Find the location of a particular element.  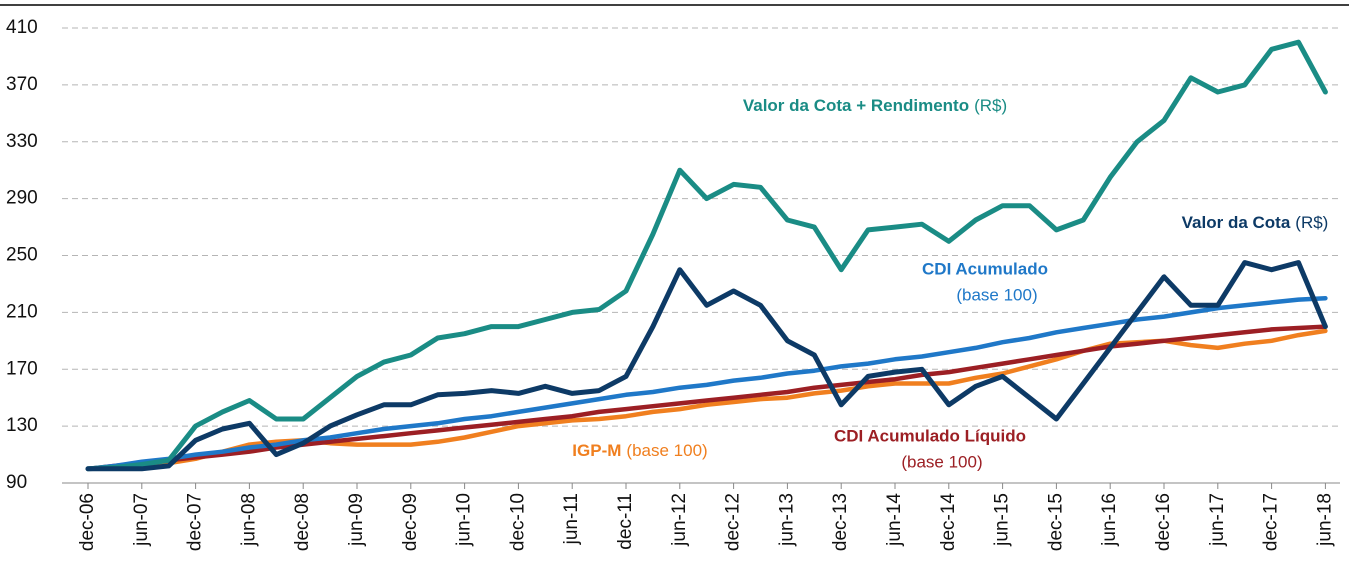

x-tick-label: dec-07 is located at coordinates (195, 522).